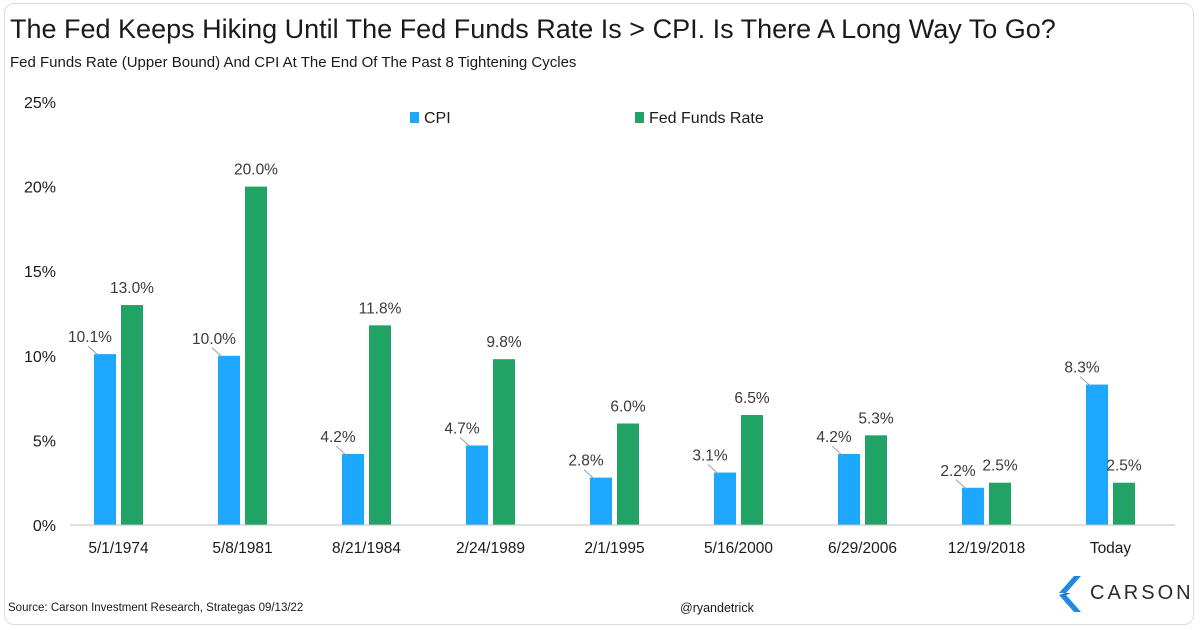 The image size is (1200, 630). Describe the element at coordinates (862, 548) in the screenshot. I see `x-tick-label: 6/29/2006` at that location.